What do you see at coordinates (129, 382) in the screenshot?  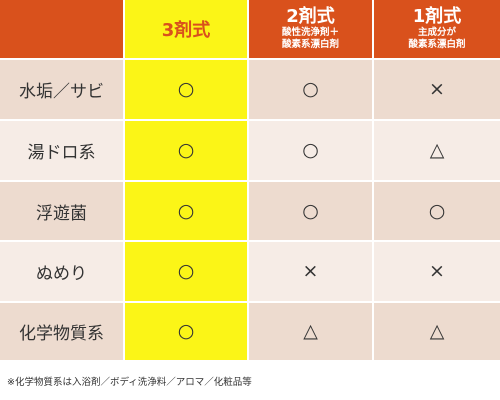 I see `footnote: ※化学物質系は入浴剤／ボディ洗浄料／アロマ／化粧品等` at bounding box center [129, 382].